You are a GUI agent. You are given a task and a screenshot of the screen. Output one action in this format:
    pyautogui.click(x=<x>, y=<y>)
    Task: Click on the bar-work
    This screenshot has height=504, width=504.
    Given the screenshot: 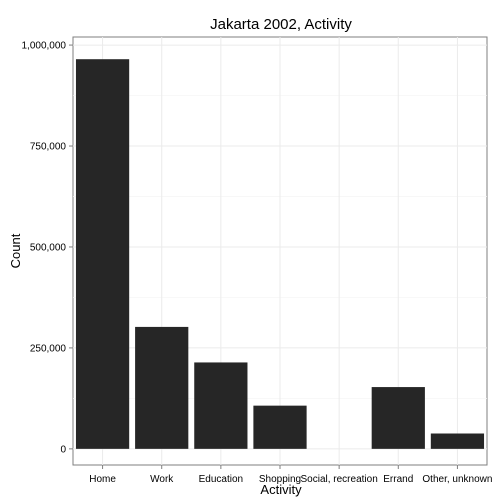 What is the action you would take?
    pyautogui.click(x=162, y=387)
    